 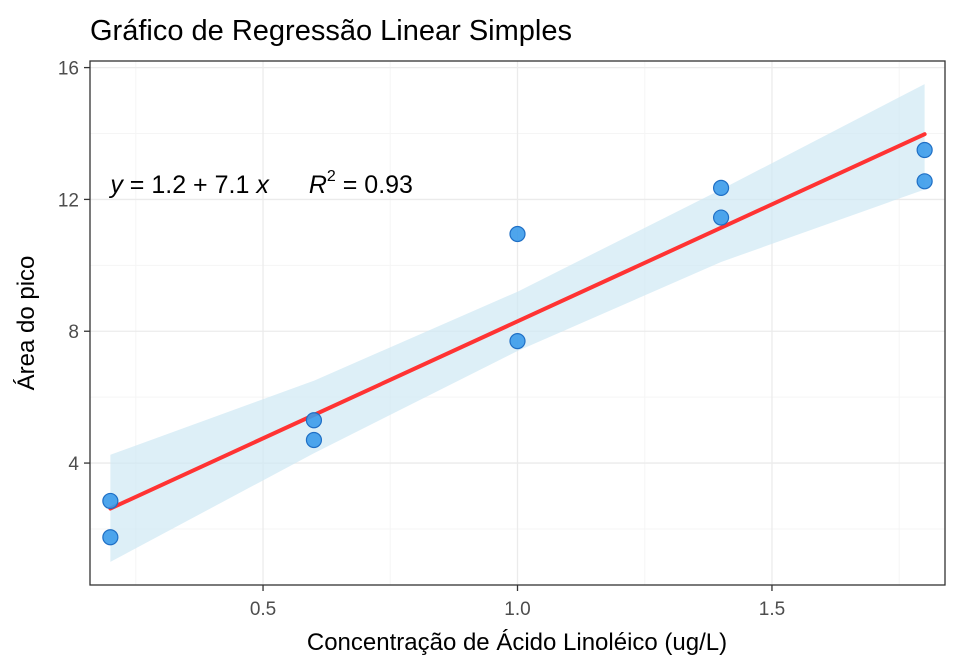 I want to click on chart-title: Gráfico de Regressão Linear Simples, so click(x=331, y=31).